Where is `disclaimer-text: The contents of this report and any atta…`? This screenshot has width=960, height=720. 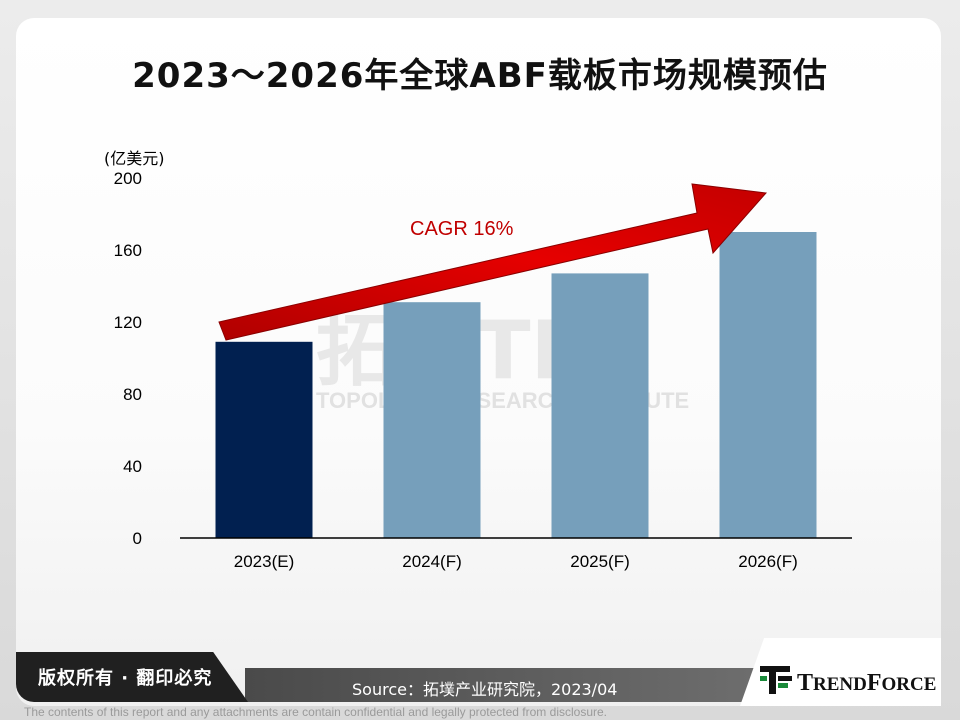
disclaimer-text: The contents of this report and any atta… is located at coordinates (315, 712).